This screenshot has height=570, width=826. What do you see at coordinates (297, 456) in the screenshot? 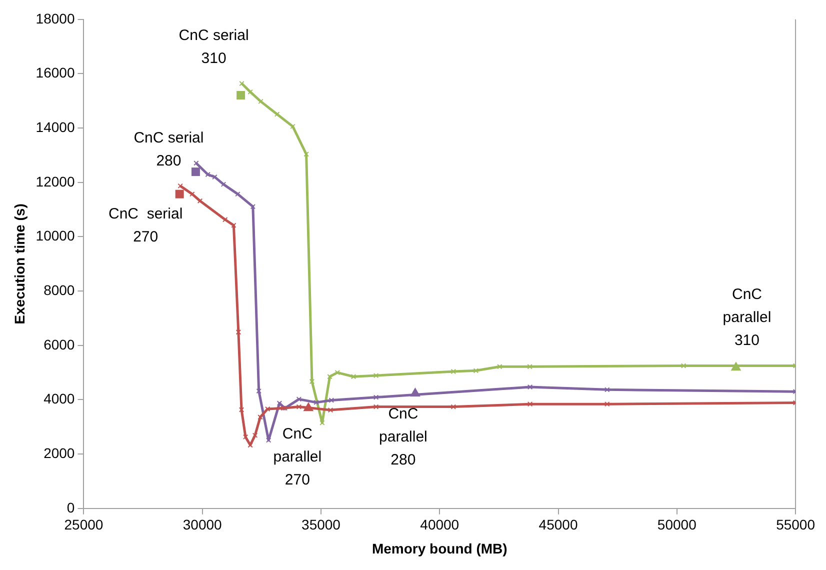
I see `annotation: CnC parallel 270` at bounding box center [297, 456].